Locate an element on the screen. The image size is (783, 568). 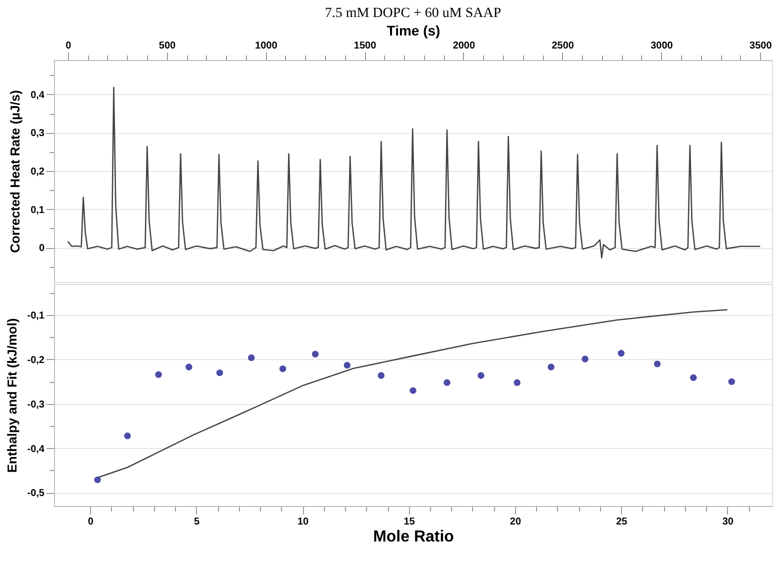
x-tick-label: 1500 is located at coordinates (365, 46).